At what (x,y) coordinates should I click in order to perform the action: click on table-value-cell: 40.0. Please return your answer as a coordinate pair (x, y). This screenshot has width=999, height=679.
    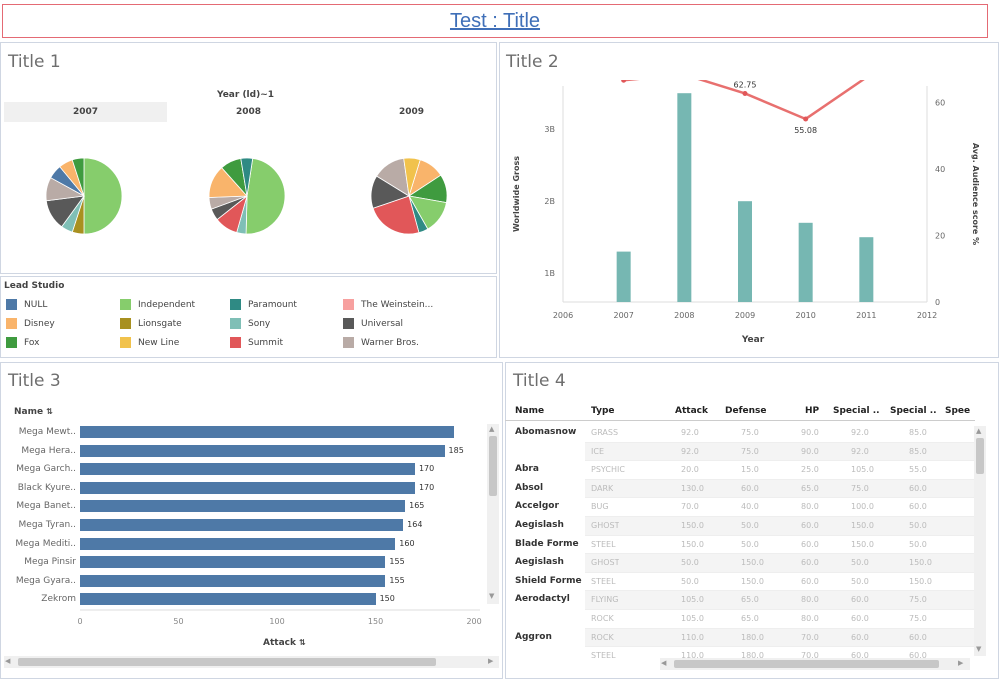
    Looking at the image, I should click on (750, 507).